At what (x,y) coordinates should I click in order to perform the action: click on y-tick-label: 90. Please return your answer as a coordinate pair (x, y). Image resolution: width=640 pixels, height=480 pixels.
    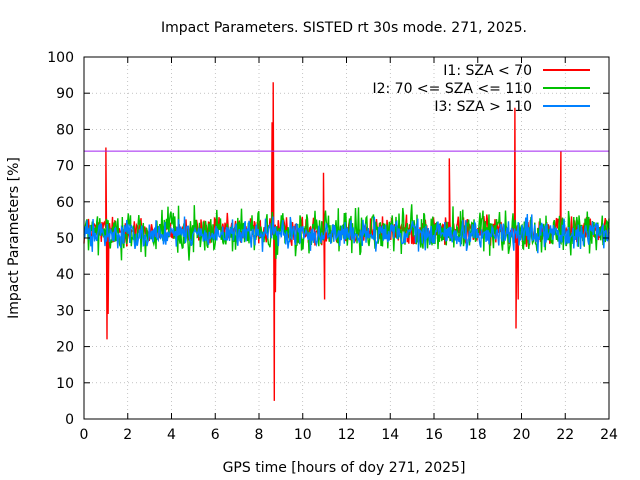
    Looking at the image, I should click on (65, 94).